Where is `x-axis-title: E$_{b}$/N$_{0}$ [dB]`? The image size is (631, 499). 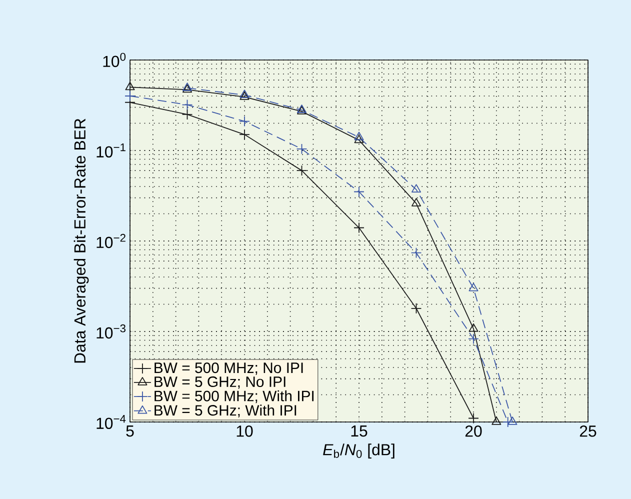
x-axis-title: E$_{b}$/N$_{0}$ [dB] is located at coordinates (358, 451).